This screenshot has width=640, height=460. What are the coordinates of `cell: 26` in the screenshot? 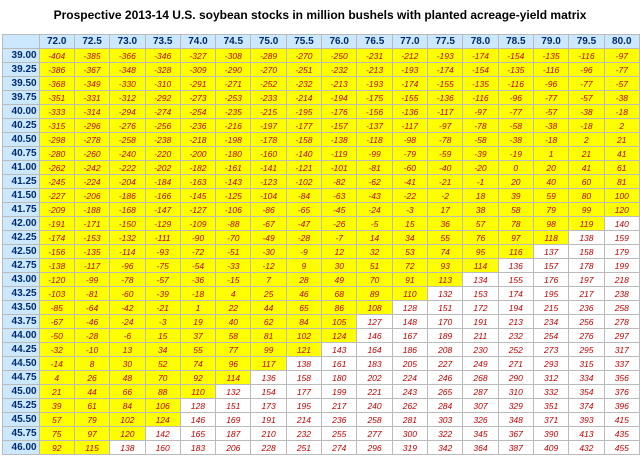 It's located at (92, 377).